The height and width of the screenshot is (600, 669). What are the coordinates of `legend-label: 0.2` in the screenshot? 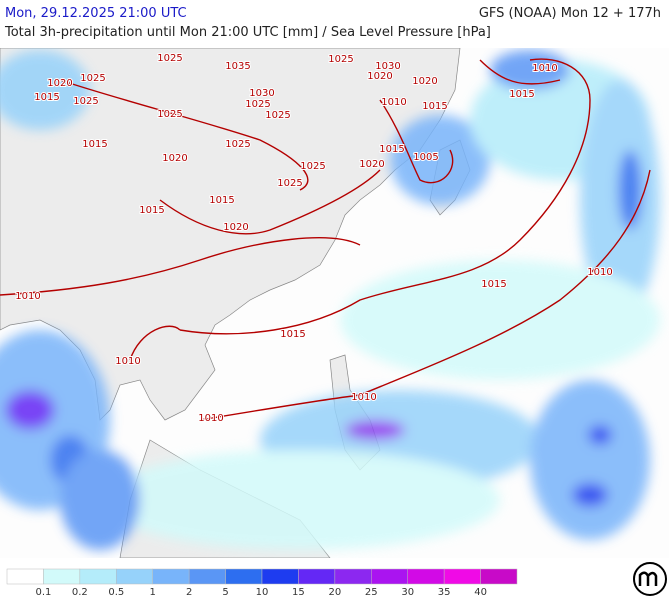 It's located at (80, 592).